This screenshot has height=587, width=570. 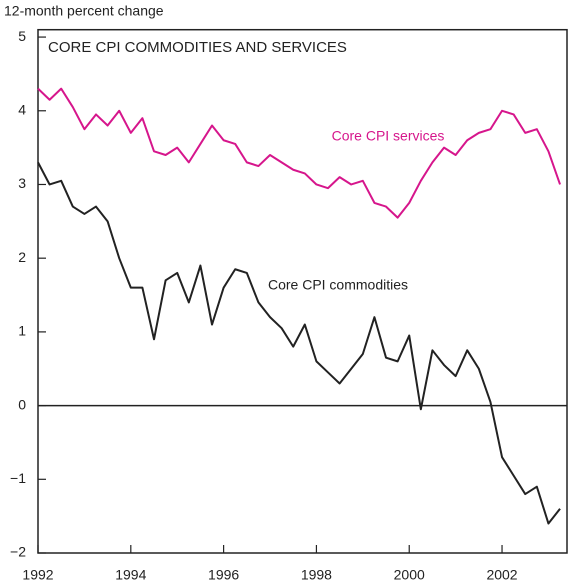 What do you see at coordinates (388, 136) in the screenshot?
I see `series-label: Core CPI services` at bounding box center [388, 136].